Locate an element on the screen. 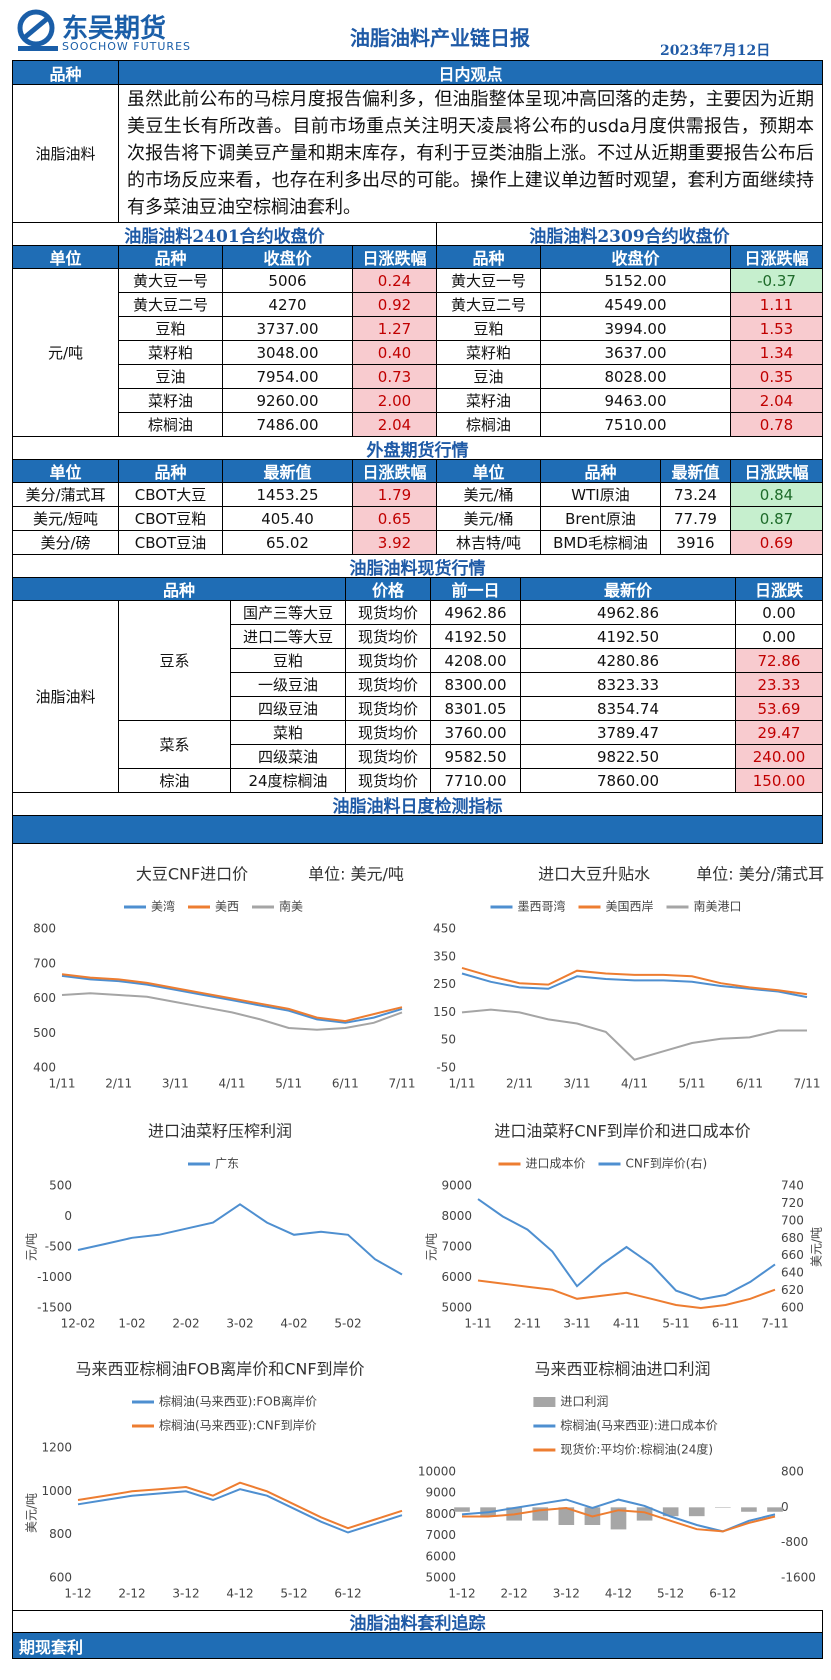 The height and width of the screenshot is (1680, 831). table-cell: 3994.00 is located at coordinates (635, 328).